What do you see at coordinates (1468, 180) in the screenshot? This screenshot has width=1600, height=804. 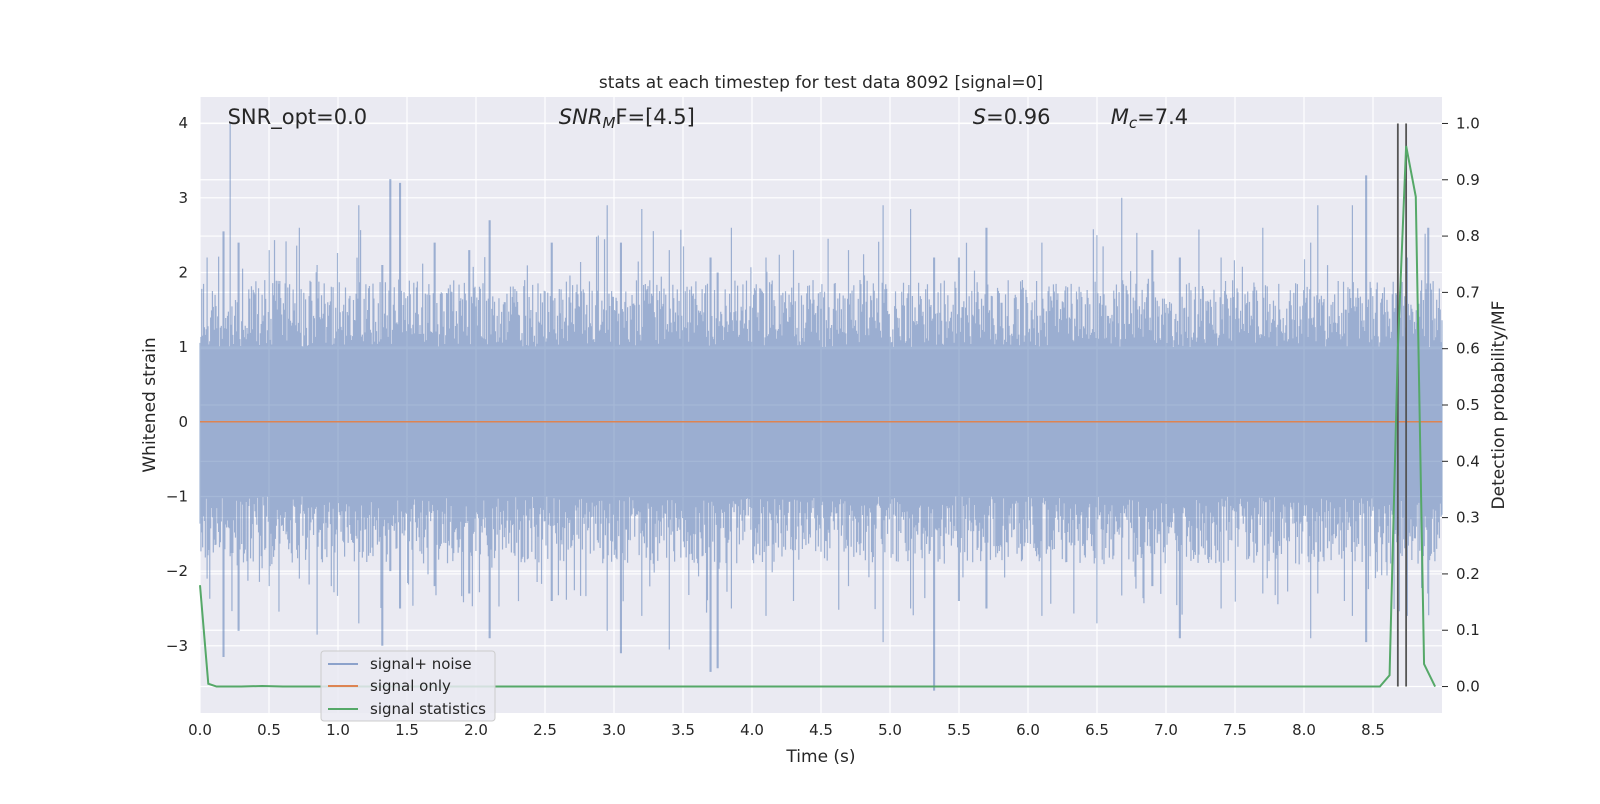 I see `y-tick-label-right: 0.9` at bounding box center [1468, 180].